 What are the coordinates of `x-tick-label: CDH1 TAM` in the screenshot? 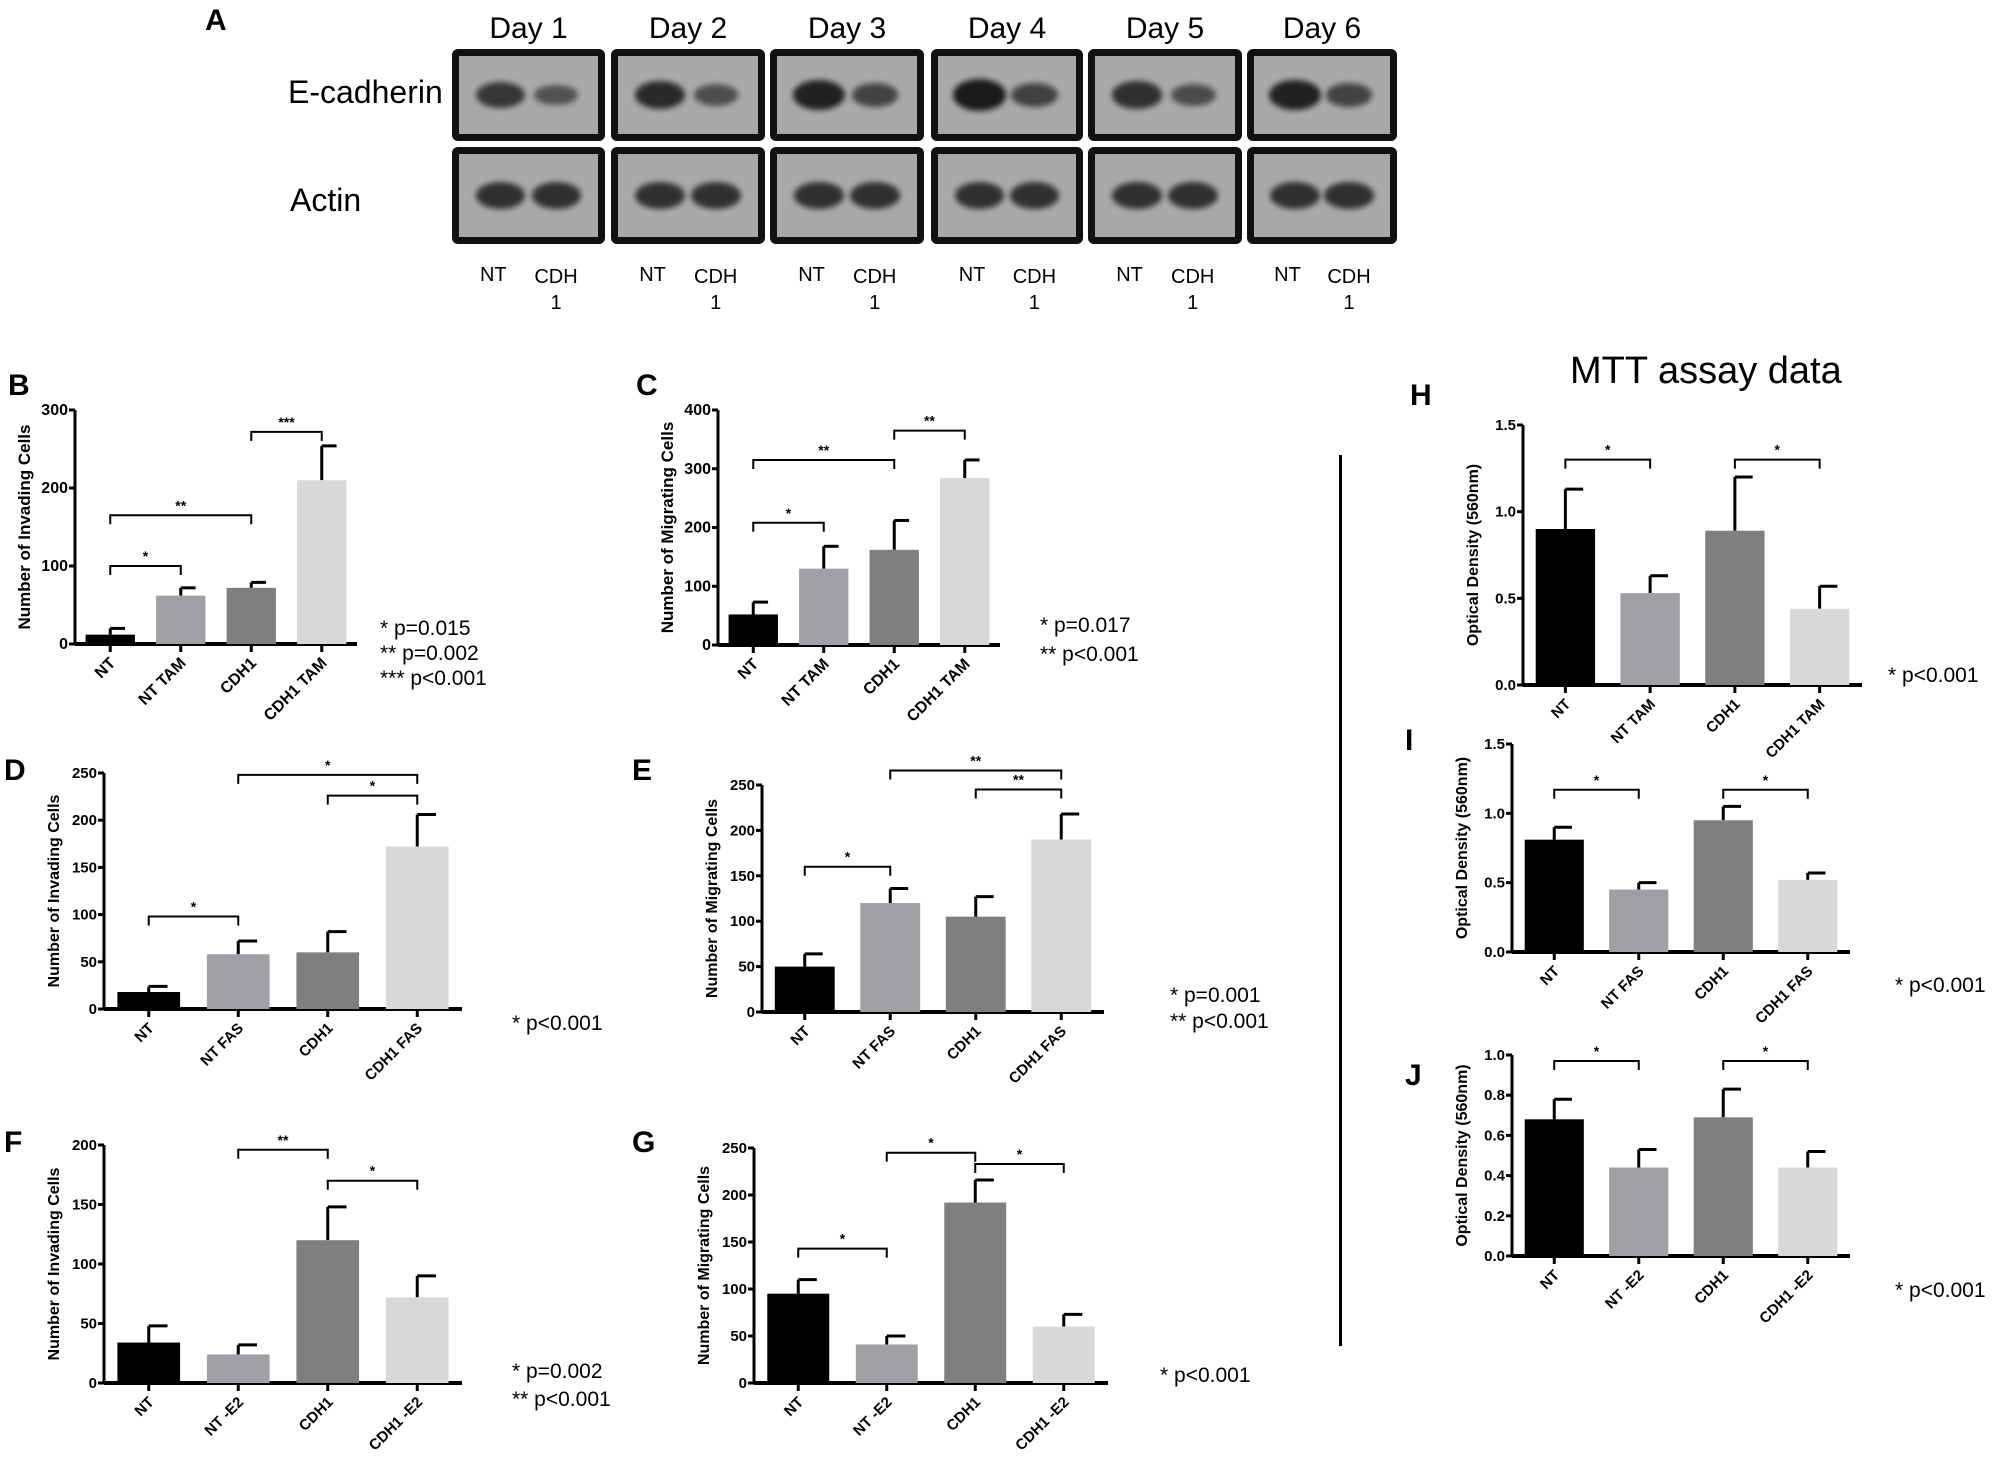 It's located at (296, 690).